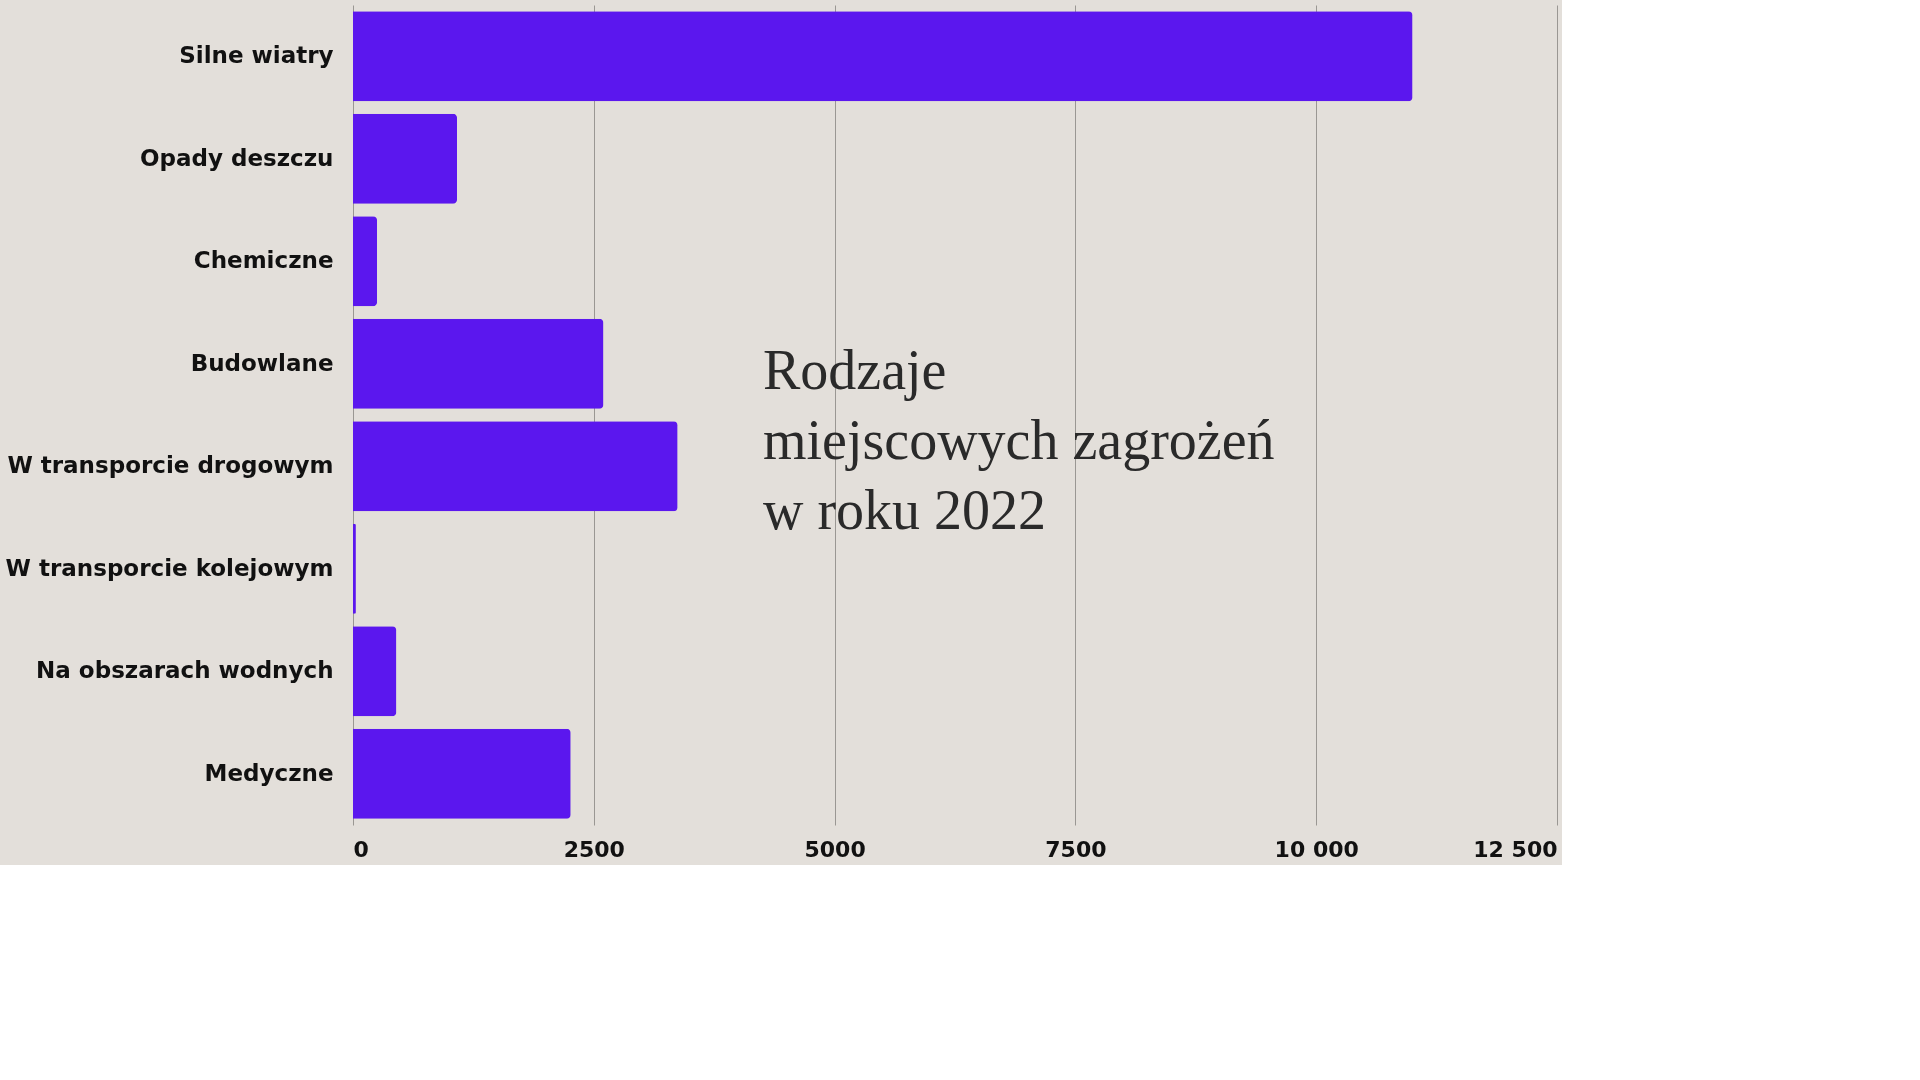 The width and height of the screenshot is (1920, 1080). What do you see at coordinates (169, 567) in the screenshot?
I see `y-tick-label: W transporcie kolejowym` at bounding box center [169, 567].